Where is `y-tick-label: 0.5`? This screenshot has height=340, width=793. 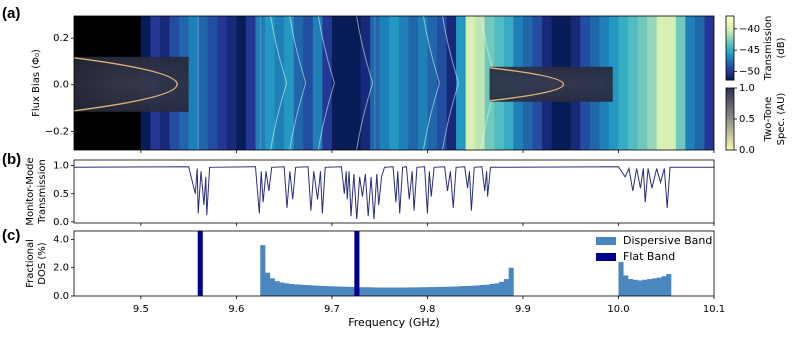 y-tick-label: 0.5 is located at coordinates (61, 194).